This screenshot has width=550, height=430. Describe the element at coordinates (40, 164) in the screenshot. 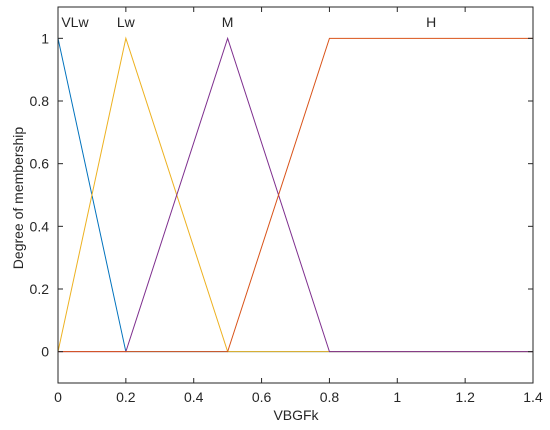

I see `y-tick-label: 0.6` at that location.